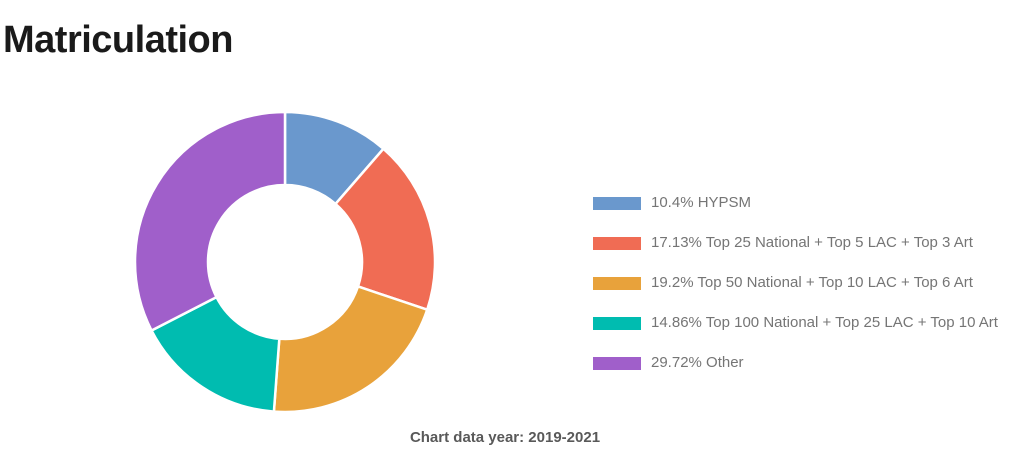  Describe the element at coordinates (795, 203) in the screenshot. I see `legend-item-0: 10.4% HYPSM` at that location.